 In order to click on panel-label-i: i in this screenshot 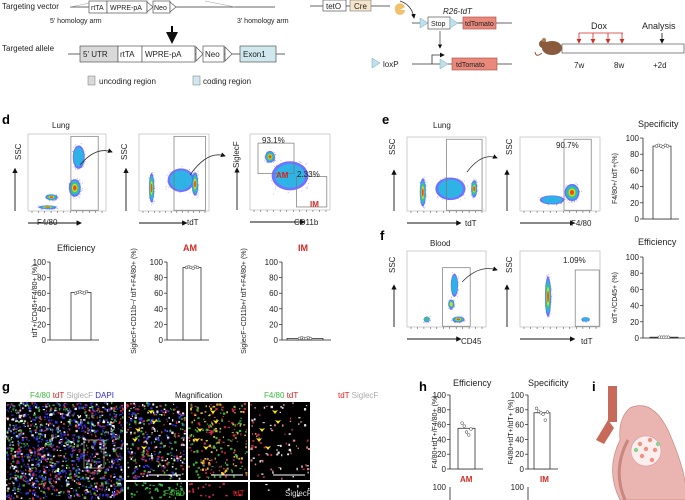, I will do `click(594, 386)`.